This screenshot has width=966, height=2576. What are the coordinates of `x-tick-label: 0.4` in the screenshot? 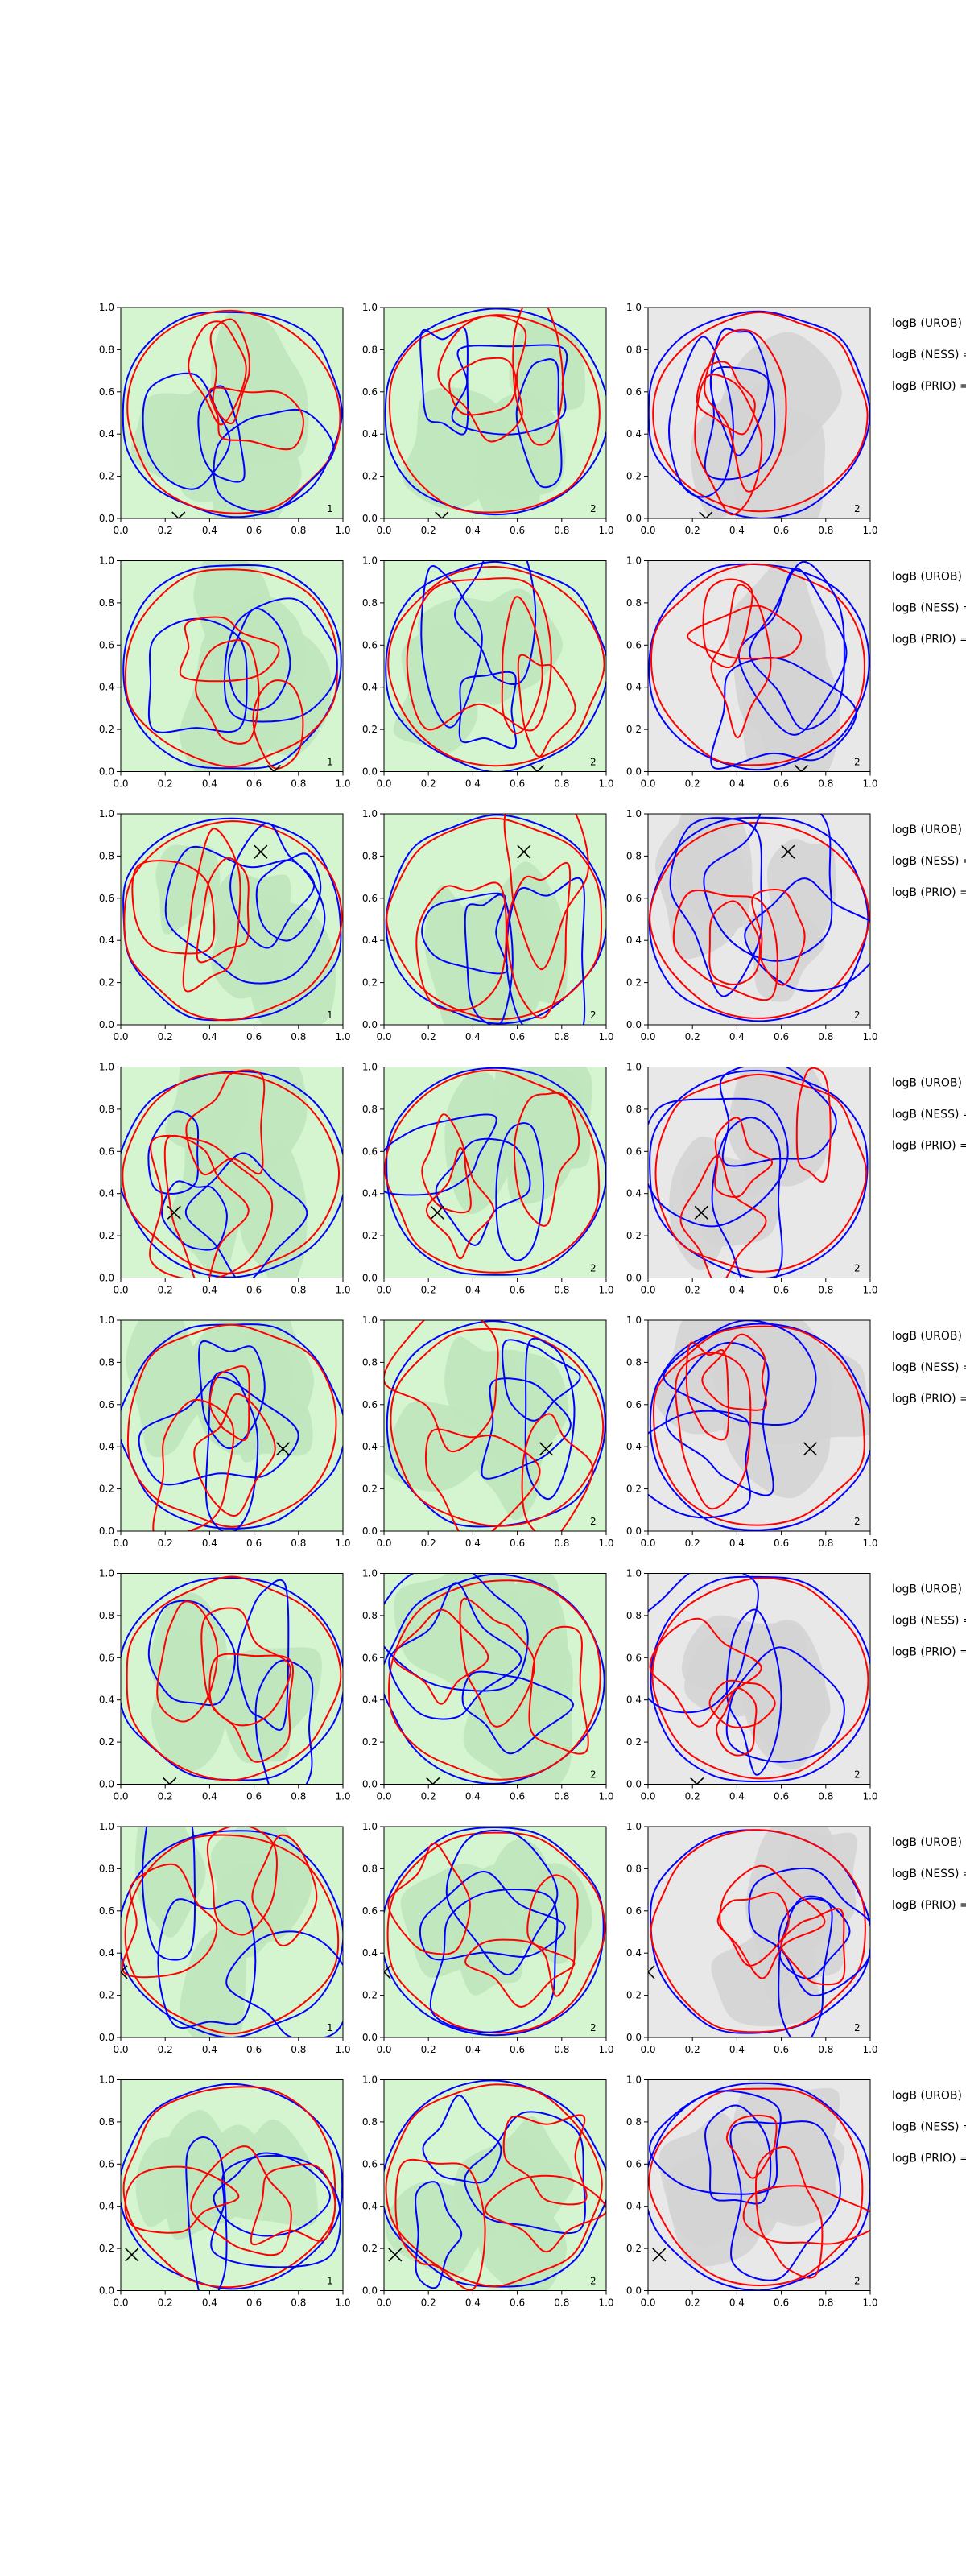 It's located at (209, 1036).